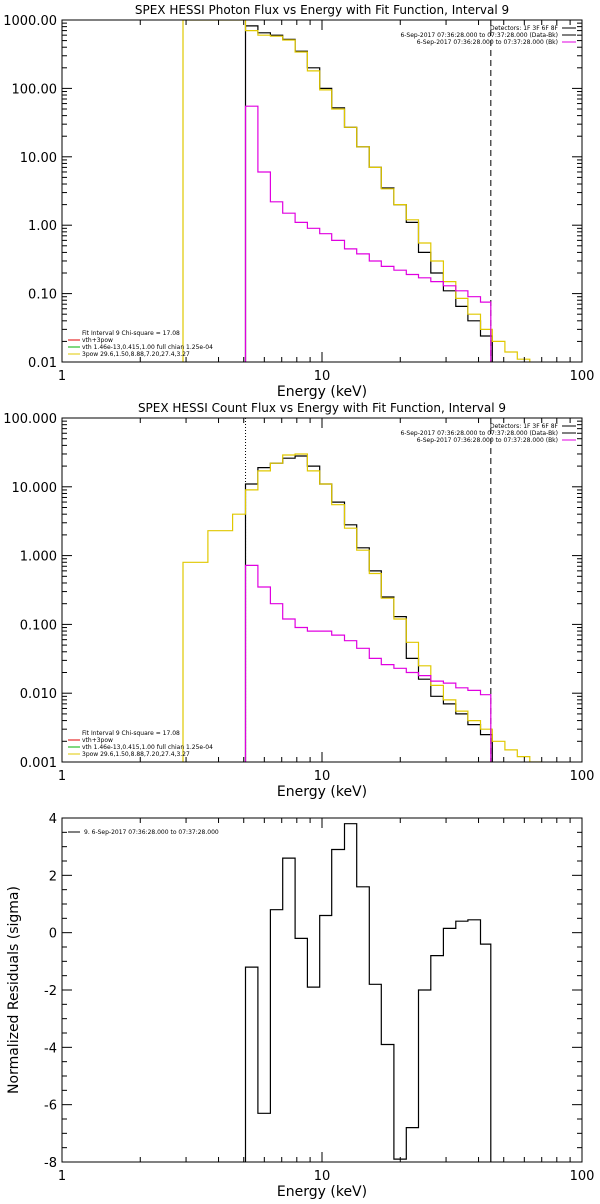  What do you see at coordinates (50, 1163) in the screenshot?
I see `y-tick-label: -8` at bounding box center [50, 1163].